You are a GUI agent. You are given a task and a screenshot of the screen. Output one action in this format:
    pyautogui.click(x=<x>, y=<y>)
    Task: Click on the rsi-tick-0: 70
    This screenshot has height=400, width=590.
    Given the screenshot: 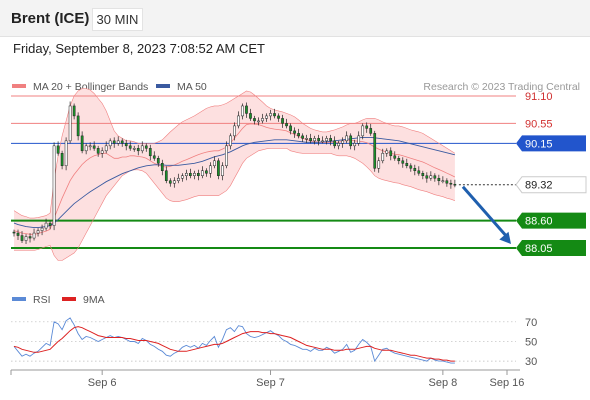 What is the action you would take?
    pyautogui.click(x=531, y=323)
    